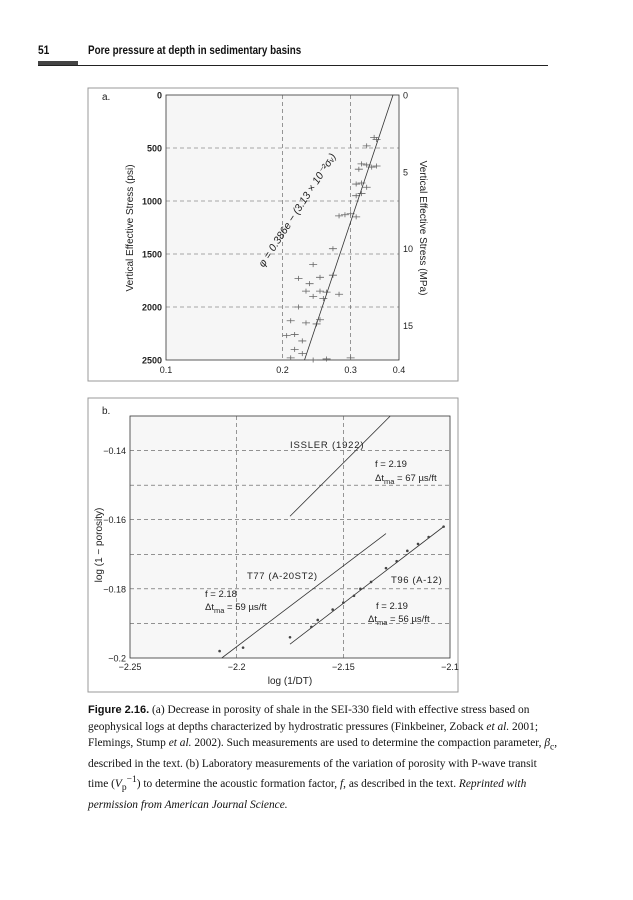 Image resolution: width=633 pixels, height=900 pixels. Describe the element at coordinates (552, 747) in the screenshot. I see `caption-beta-sub: c` at that location.